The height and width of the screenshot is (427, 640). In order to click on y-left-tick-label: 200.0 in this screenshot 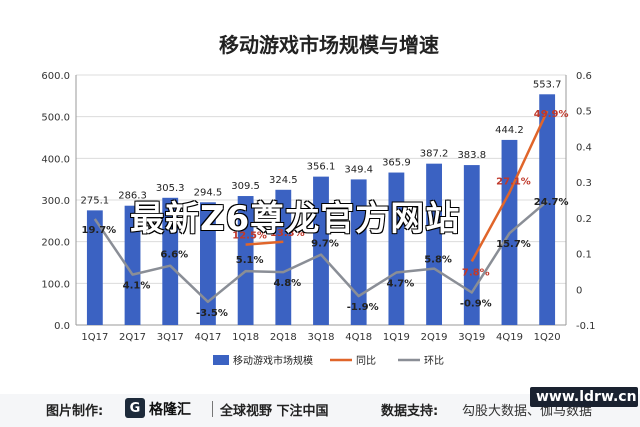, I will do `click(55, 243)`.